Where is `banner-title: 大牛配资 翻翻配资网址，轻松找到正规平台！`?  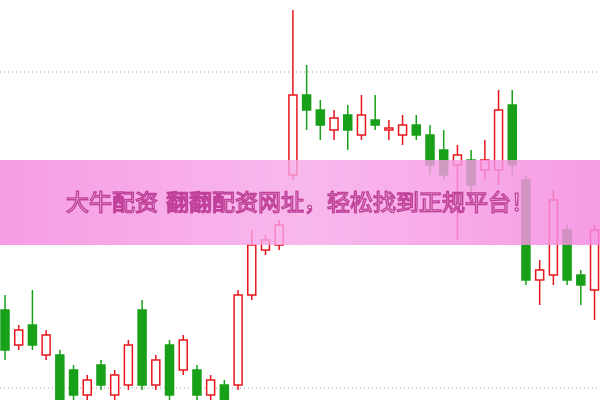 banner-title: 大牛配资 翻翻配资网址，轻松找到正规平台！ is located at coordinates (300, 203).